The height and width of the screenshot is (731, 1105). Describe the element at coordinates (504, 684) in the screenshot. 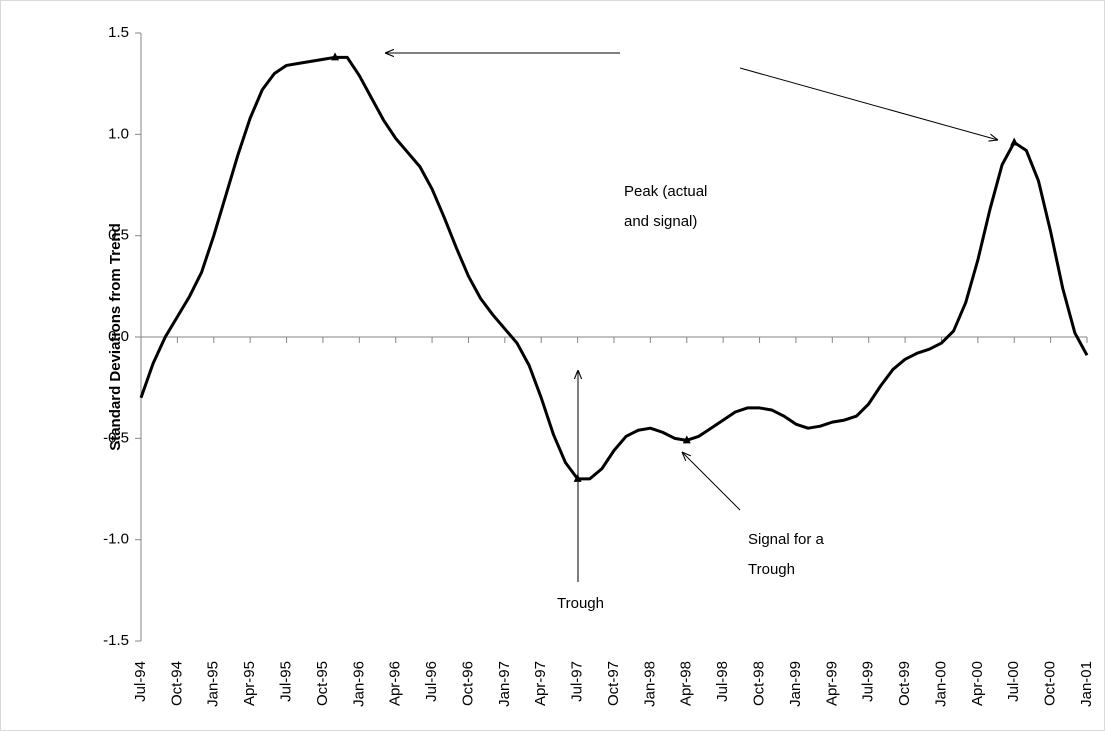

I see `x-tick-label: Jan-97` at that location.